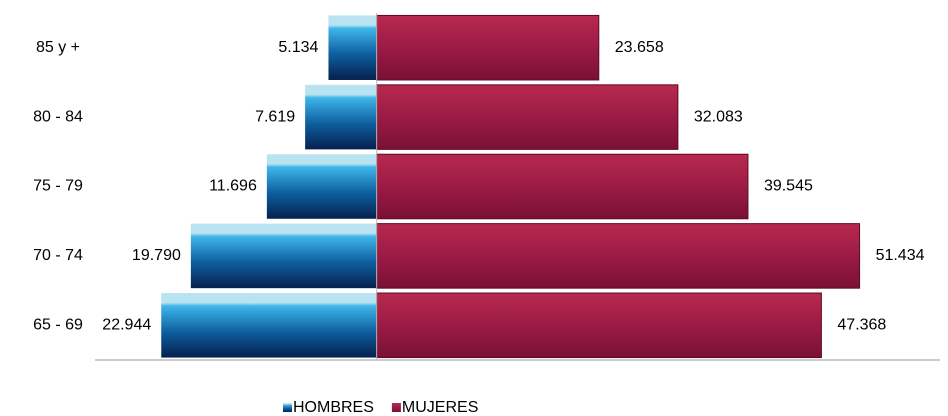 The height and width of the screenshot is (416, 948). What do you see at coordinates (275, 116) in the screenshot?
I see `data-label: 7.619` at bounding box center [275, 116].